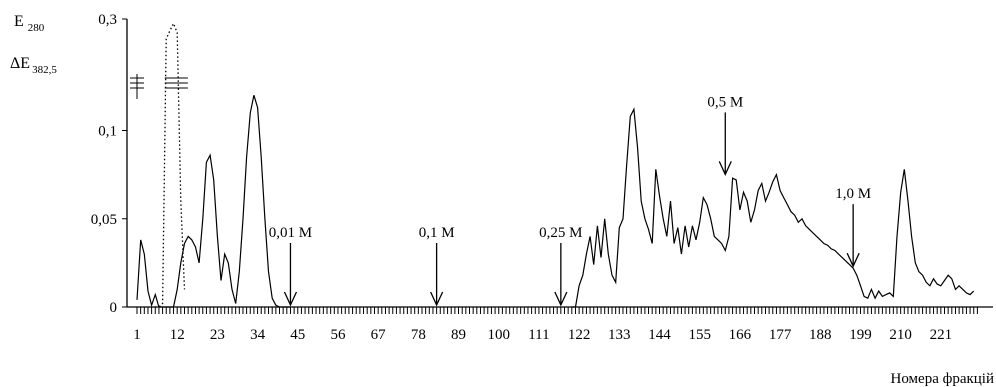  I want to click on x-tick-label: 199, so click(860, 335).